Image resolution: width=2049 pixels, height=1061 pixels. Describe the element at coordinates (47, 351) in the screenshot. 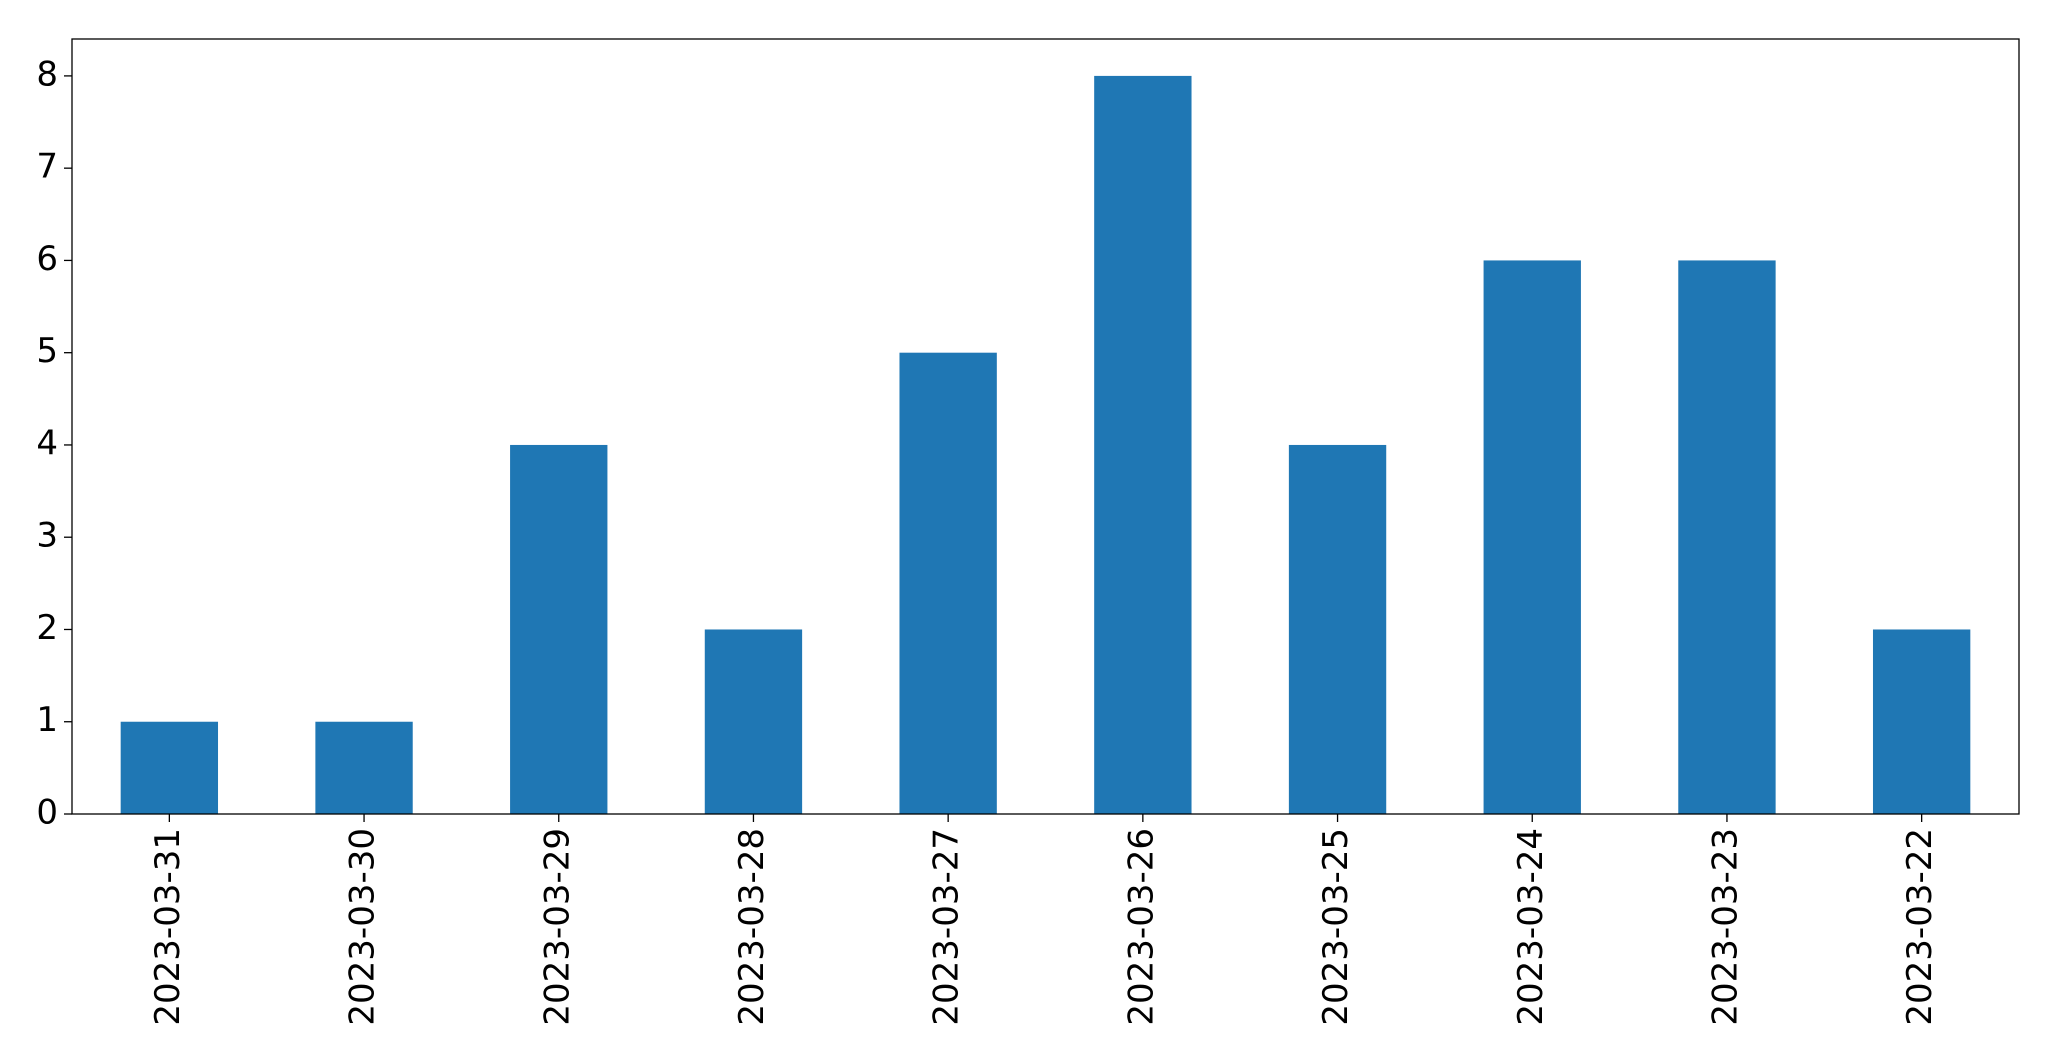

I see `y-tick-label: 5` at that location.